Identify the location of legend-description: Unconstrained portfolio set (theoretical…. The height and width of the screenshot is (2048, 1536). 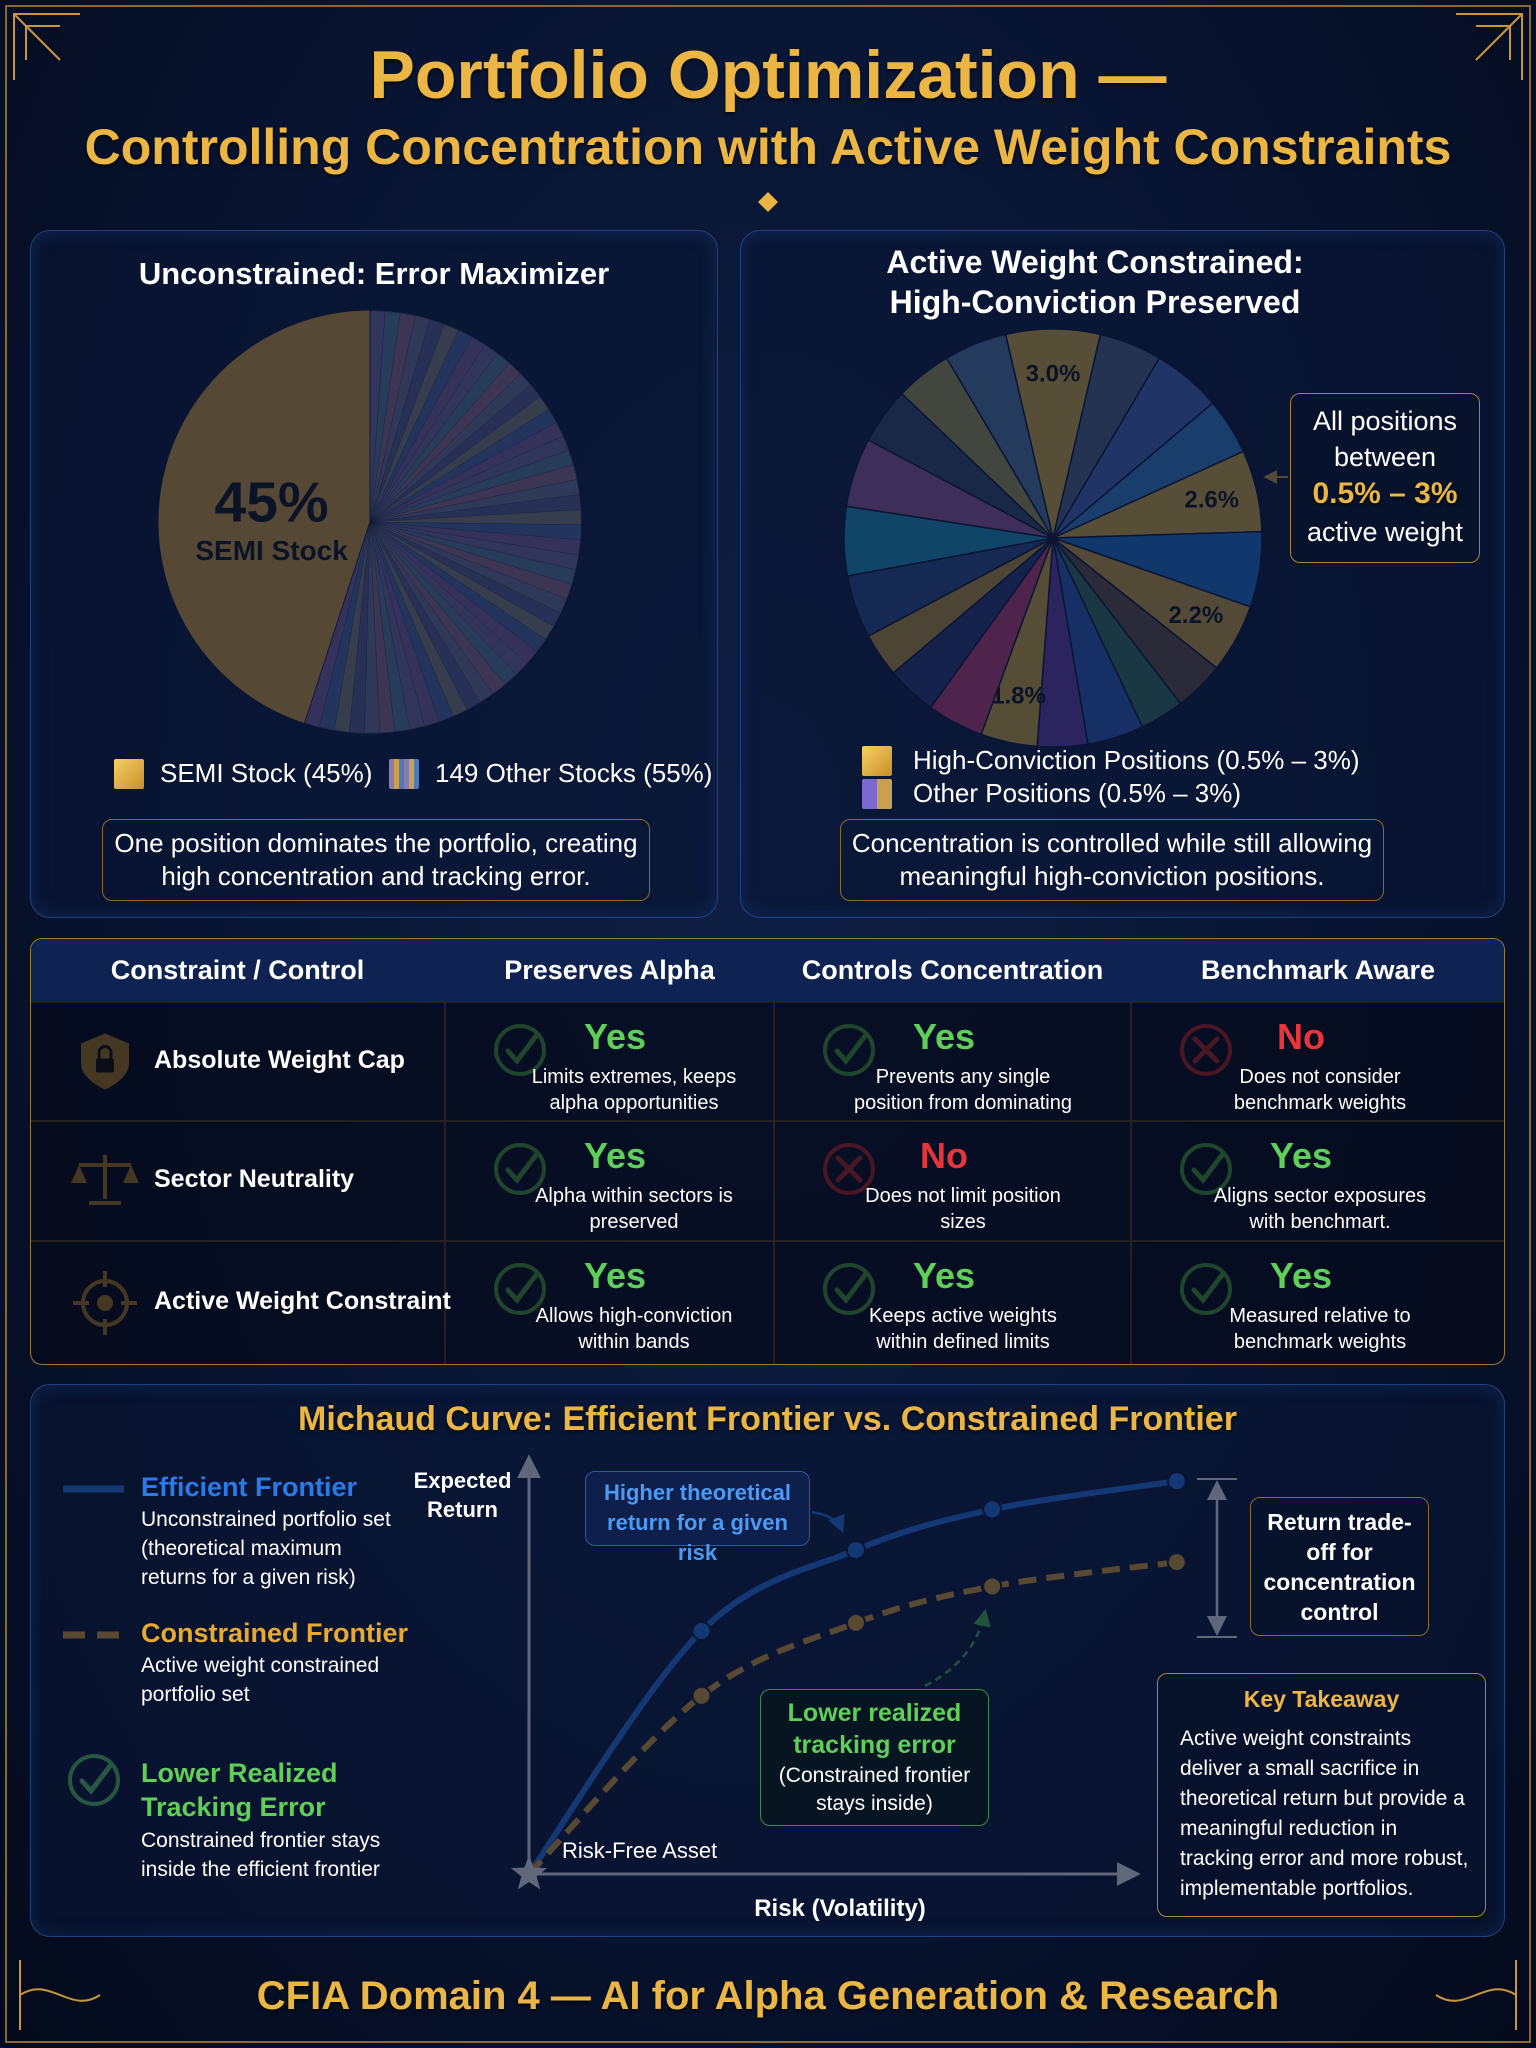
(266, 1548).